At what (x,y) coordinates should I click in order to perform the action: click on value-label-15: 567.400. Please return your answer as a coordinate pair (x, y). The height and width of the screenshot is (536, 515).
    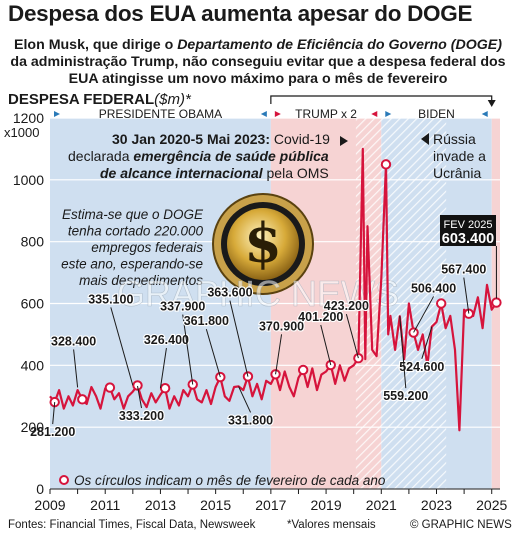
    Looking at the image, I should click on (463, 270).